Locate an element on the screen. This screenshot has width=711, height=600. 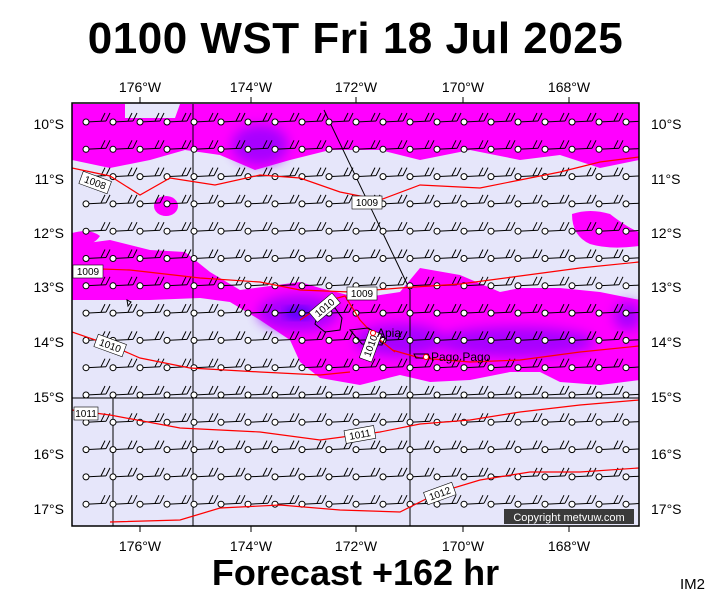
lat-labels-left: 10°S 11°S 12°S 13°S 14°S 15°S 16°S 17°S is located at coordinates (48, 316).